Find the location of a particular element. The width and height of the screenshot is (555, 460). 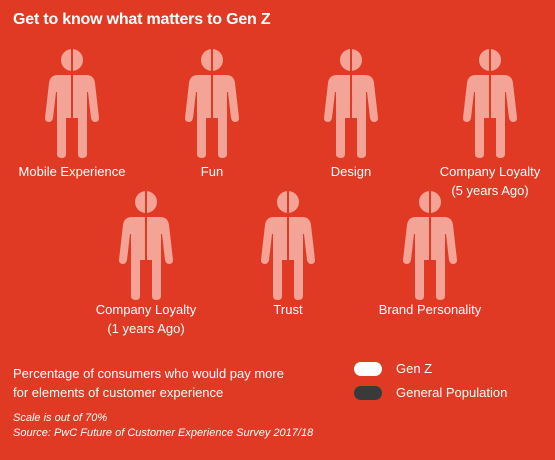

chart-title: Get to know what matters to Gen Z is located at coordinates (142, 19).